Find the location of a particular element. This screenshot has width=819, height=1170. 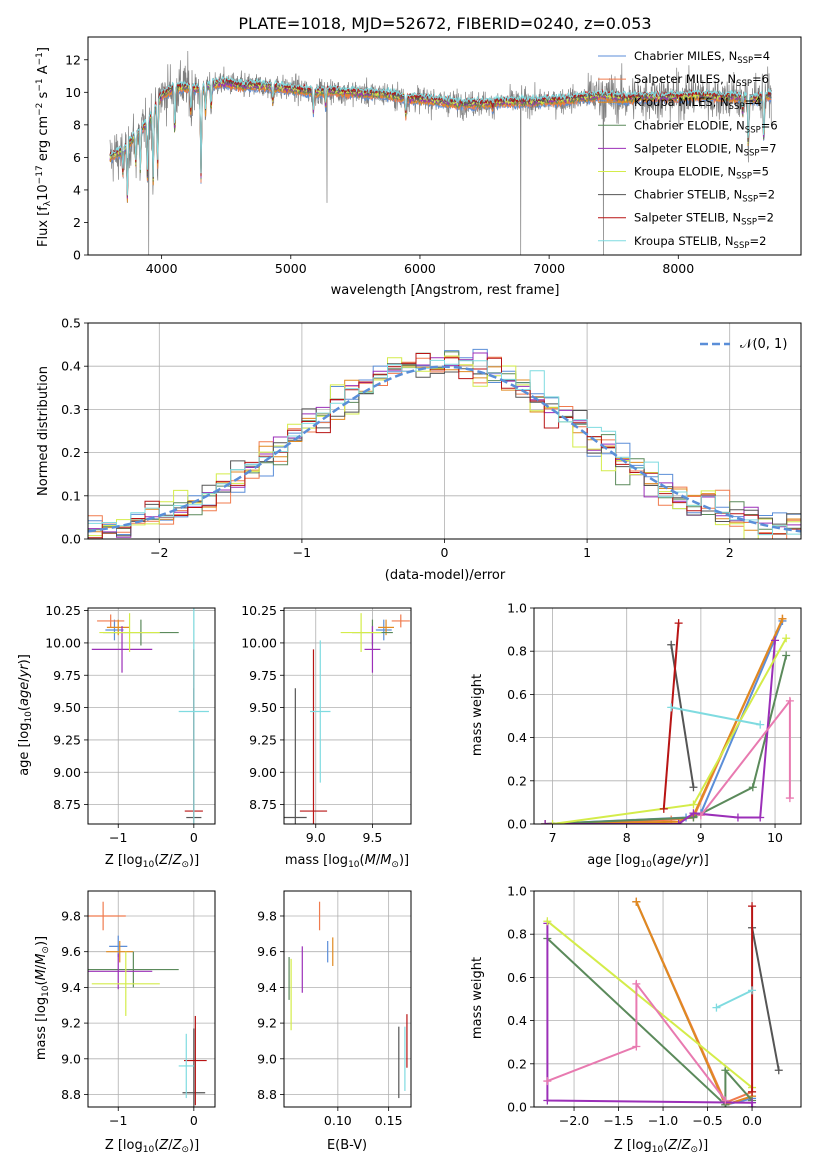

age-vs-Z-frame is located at coordinates (151, 716).